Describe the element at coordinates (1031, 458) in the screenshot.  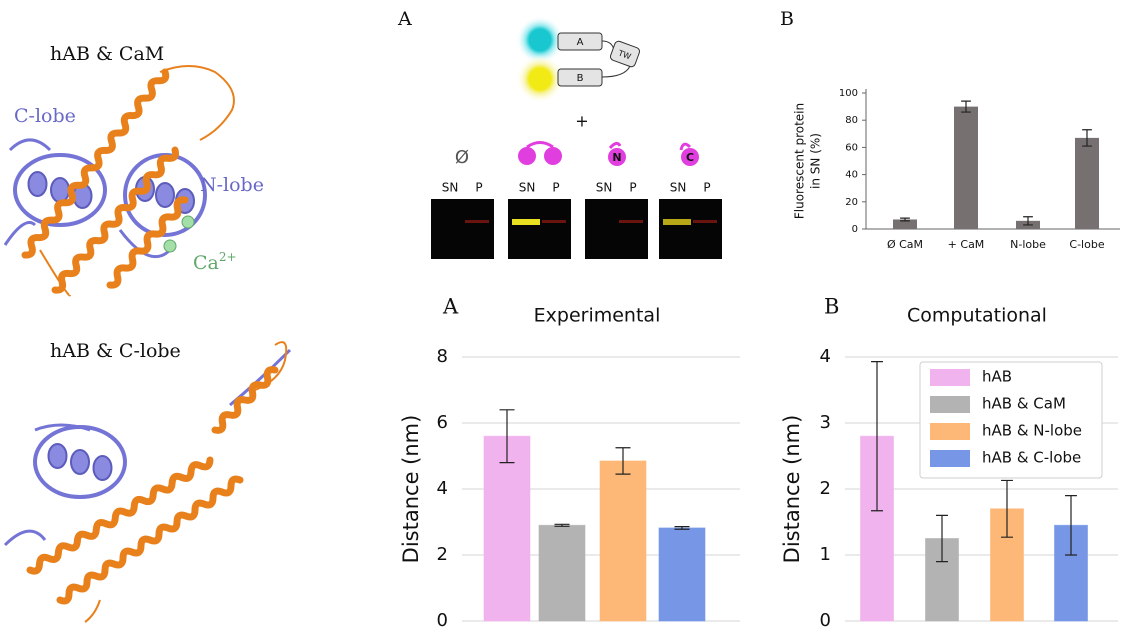
I see `legend-label: hAB & C-lobe` at that location.